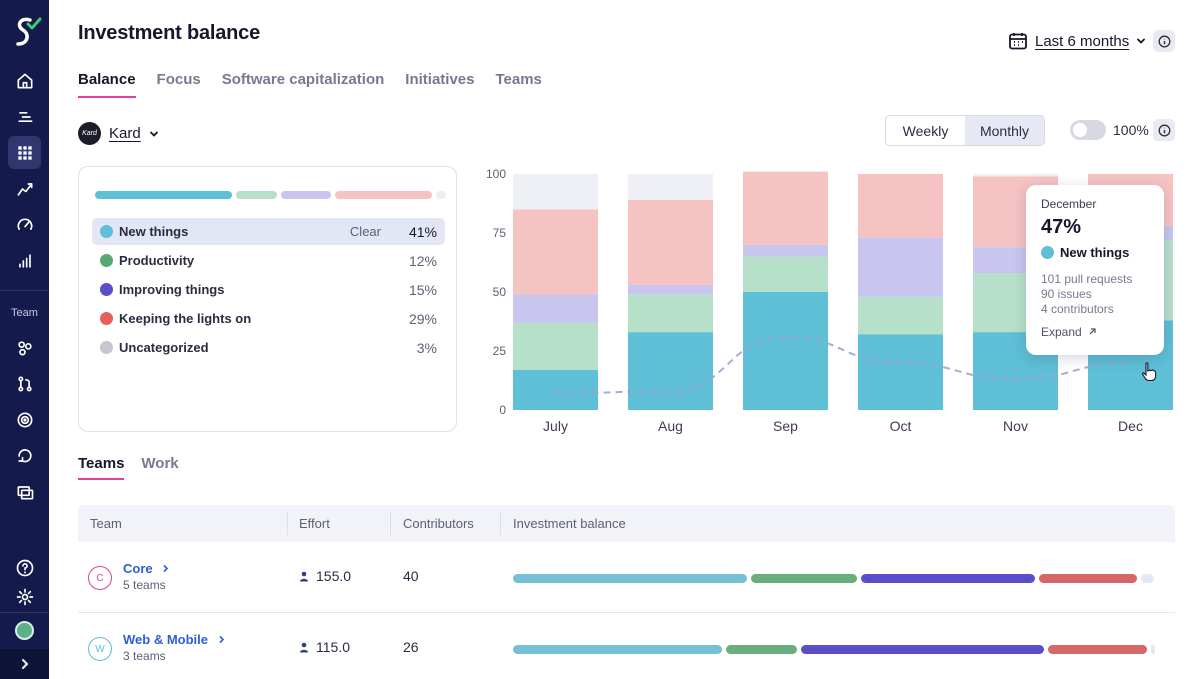 The image size is (1200, 679). Describe the element at coordinates (24, 419) in the screenshot. I see `sidebar-item-target` at that location.